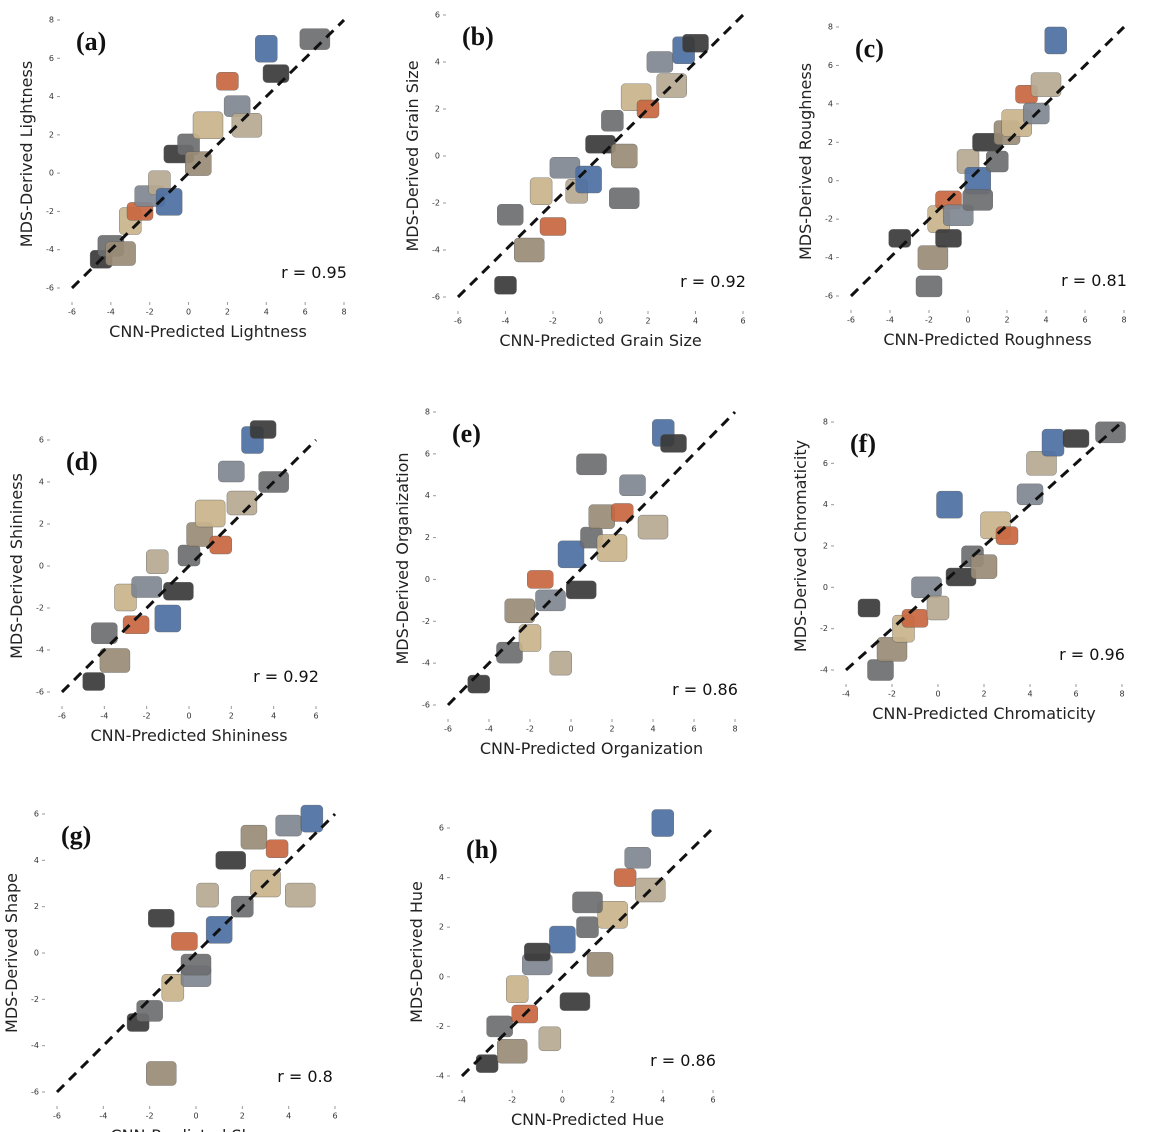  I want to click on panel-label: (g), so click(76, 835).